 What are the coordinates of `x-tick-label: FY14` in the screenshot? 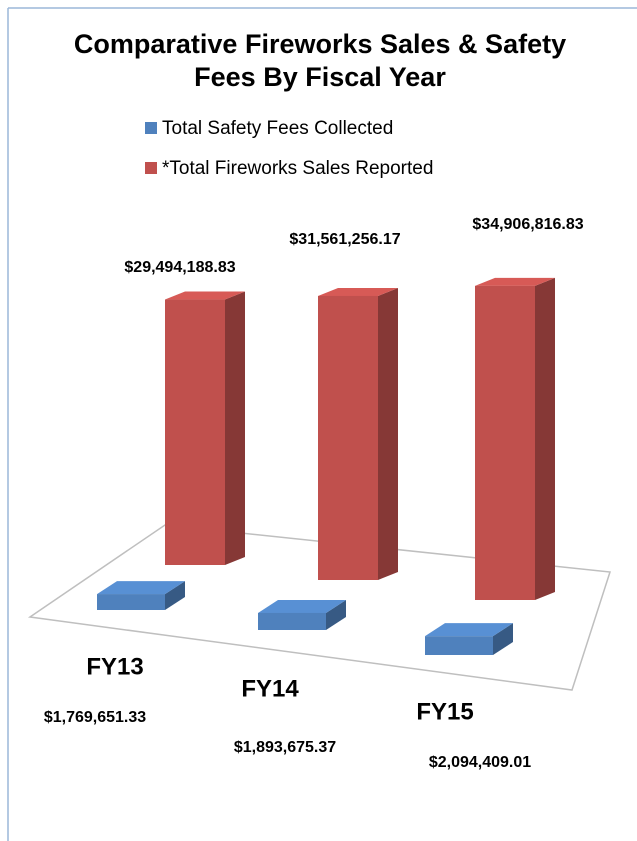 It's located at (270, 688).